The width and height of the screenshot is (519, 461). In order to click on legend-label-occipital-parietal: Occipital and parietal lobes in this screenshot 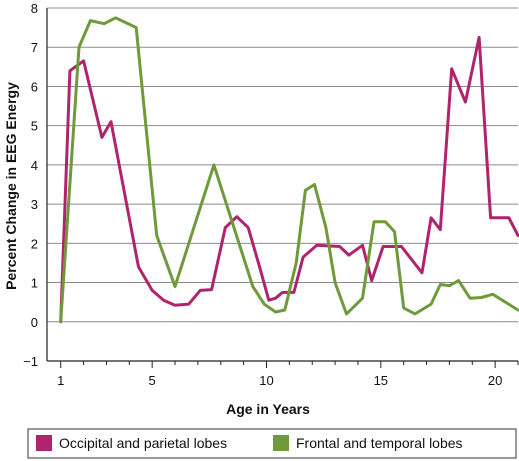, I will do `click(143, 443)`.